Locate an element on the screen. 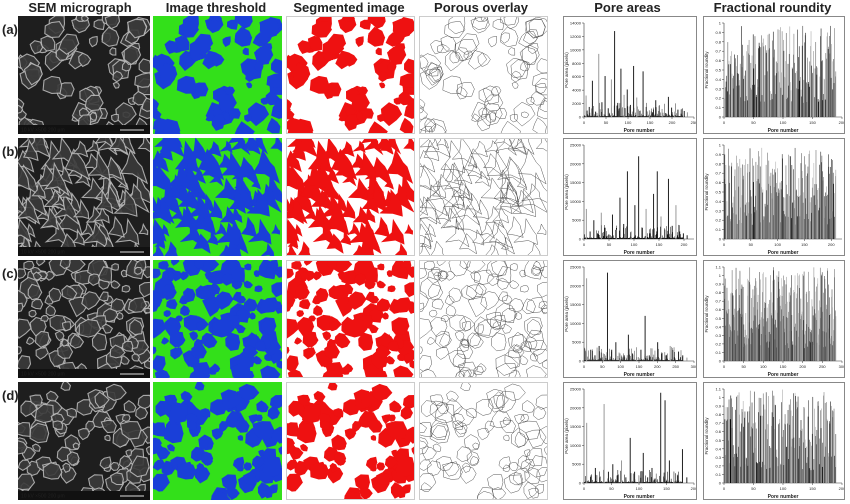  x-tick-label: 250 is located at coordinates (694, 122).